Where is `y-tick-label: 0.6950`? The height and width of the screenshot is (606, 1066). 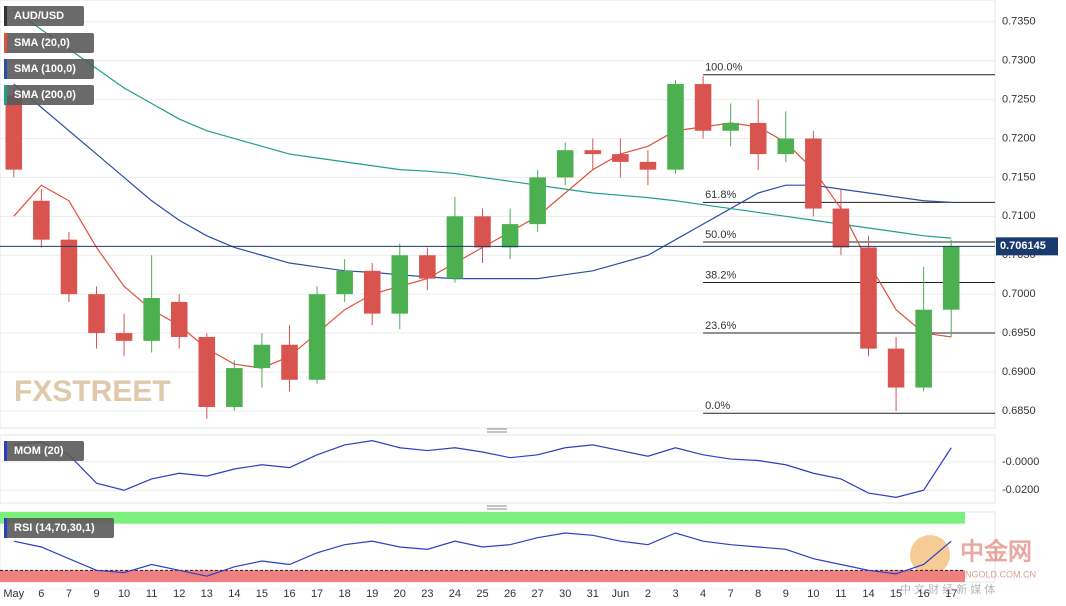 y-tick-label: 0.6950 is located at coordinates (1019, 333).